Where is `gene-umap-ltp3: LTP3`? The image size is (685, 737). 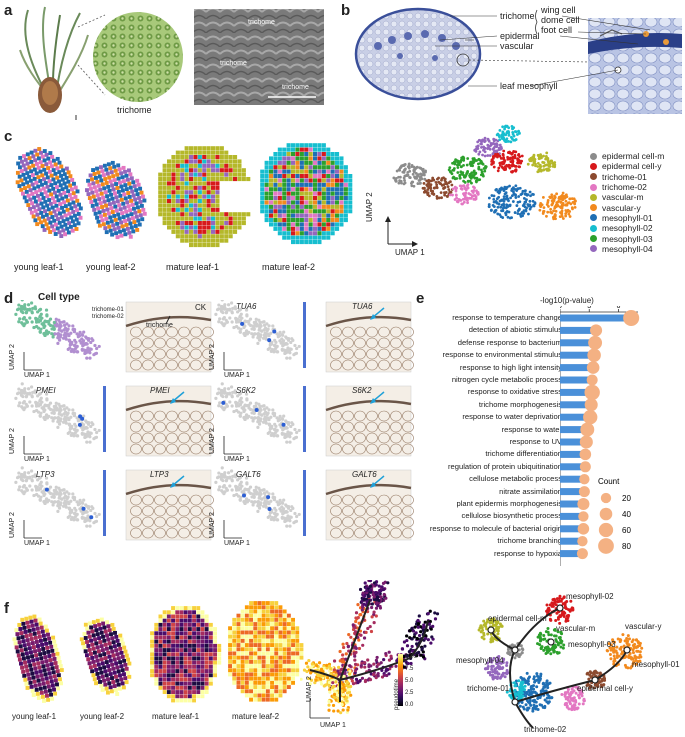 gene-umap-ltp3: LTP3 is located at coordinates (45, 474).